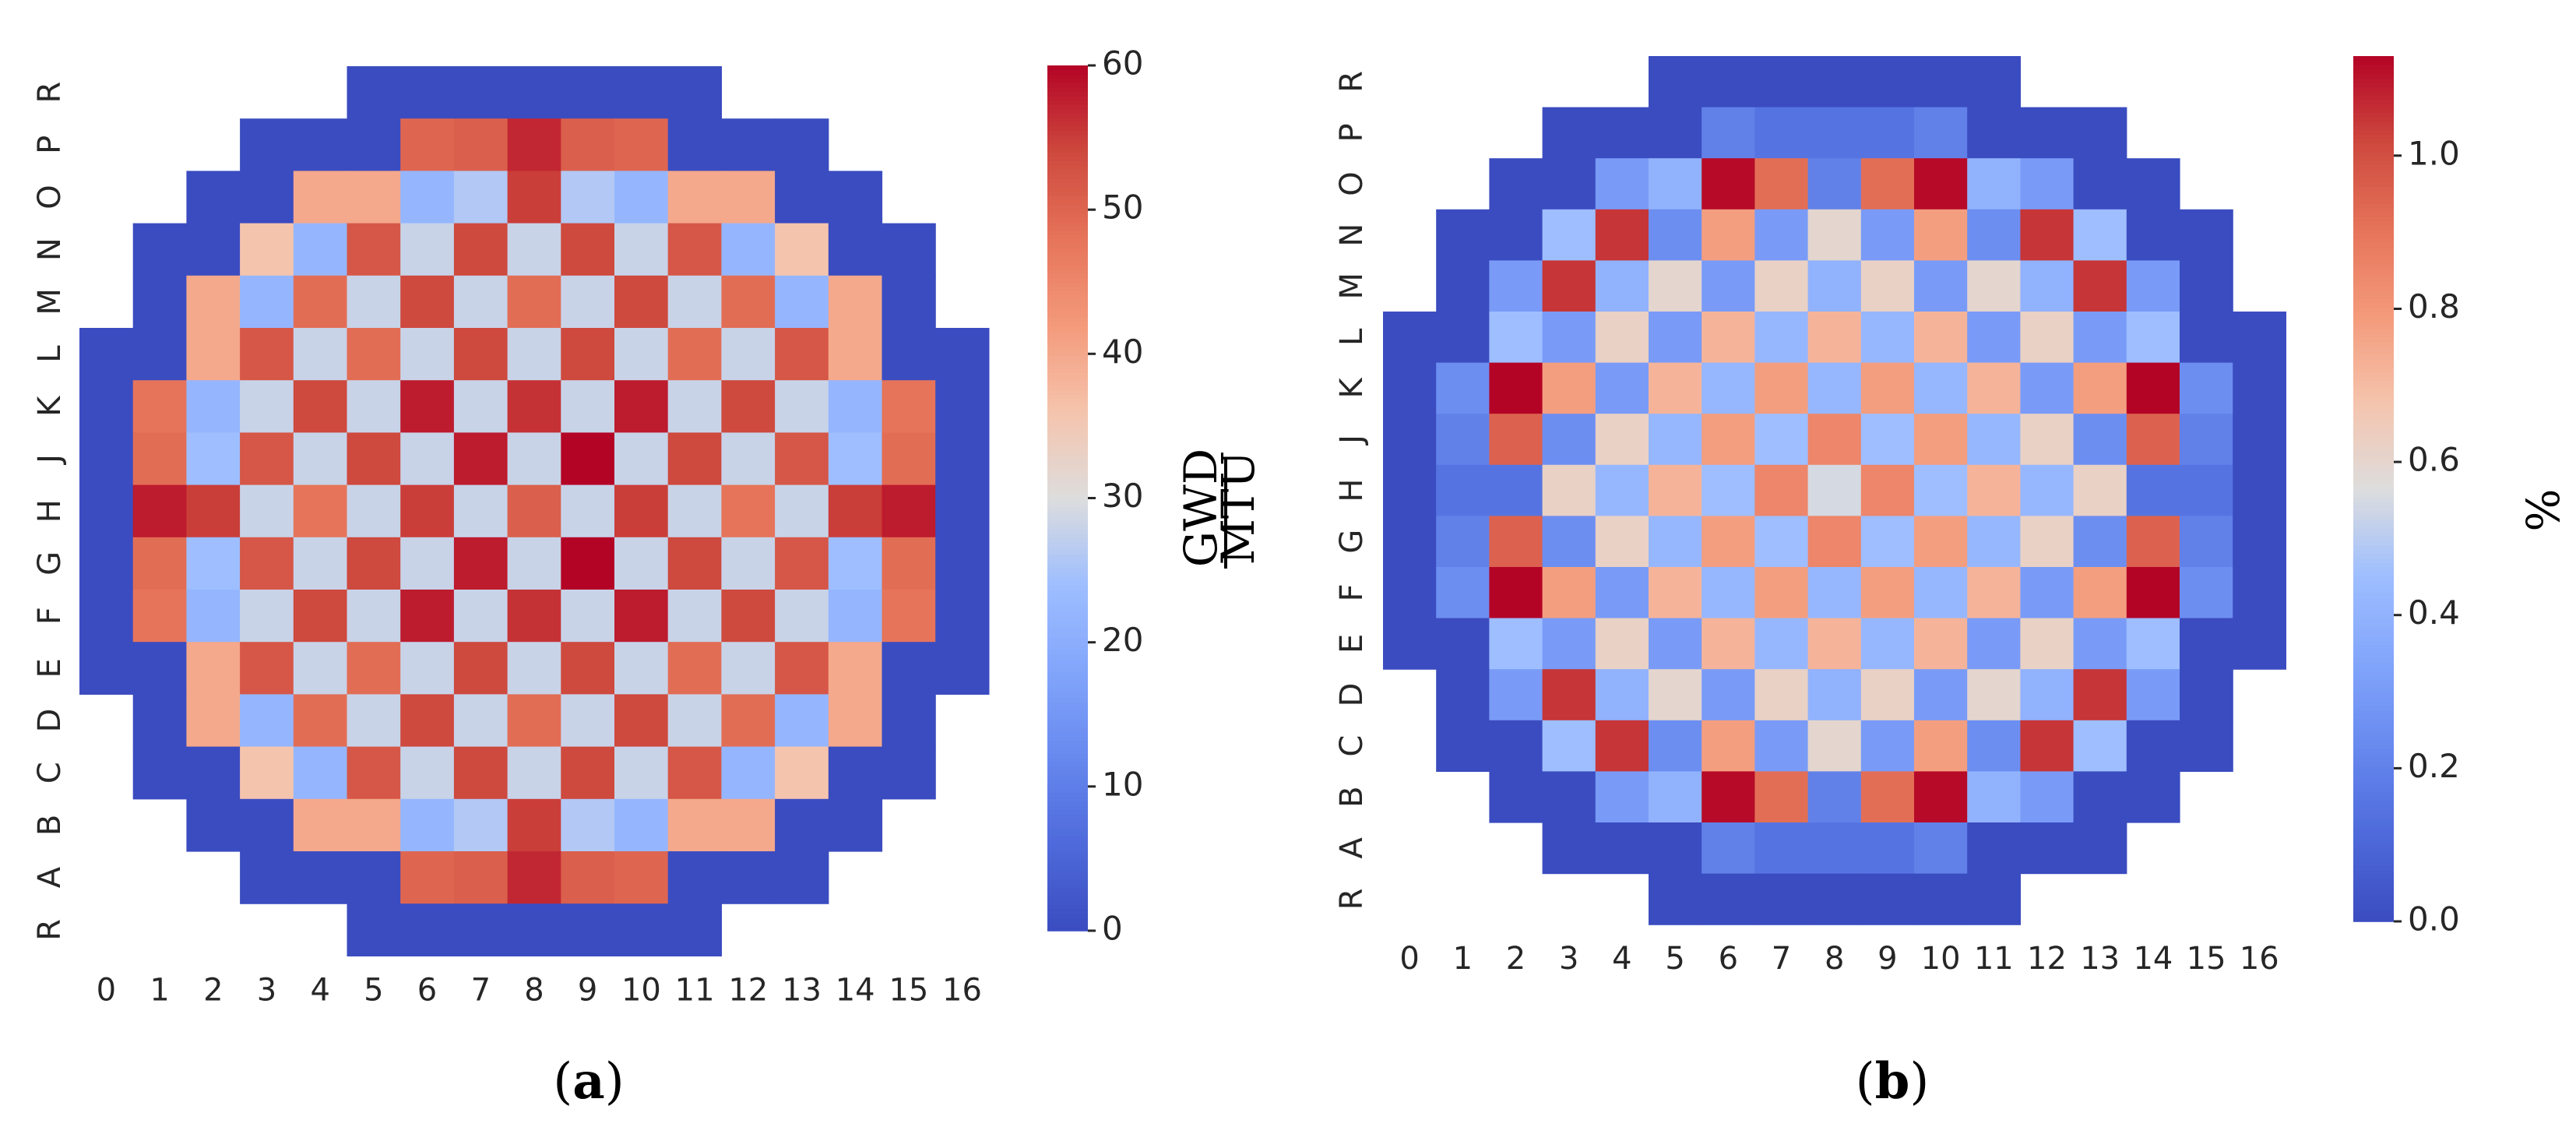  What do you see at coordinates (159, 302) in the screenshot?
I see `heatmap-cell-a-r4-c1` at bounding box center [159, 302].